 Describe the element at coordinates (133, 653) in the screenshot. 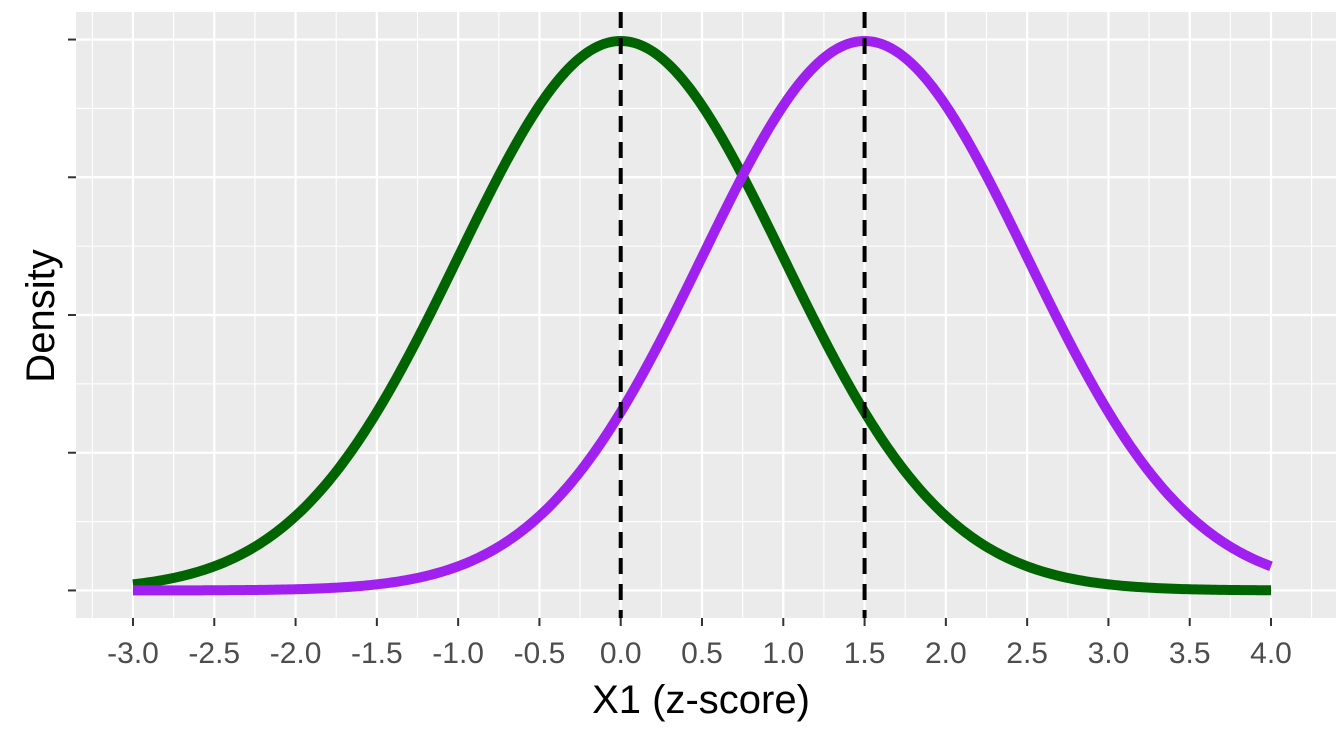

I see `x-tick-label: -3.0` at that location.